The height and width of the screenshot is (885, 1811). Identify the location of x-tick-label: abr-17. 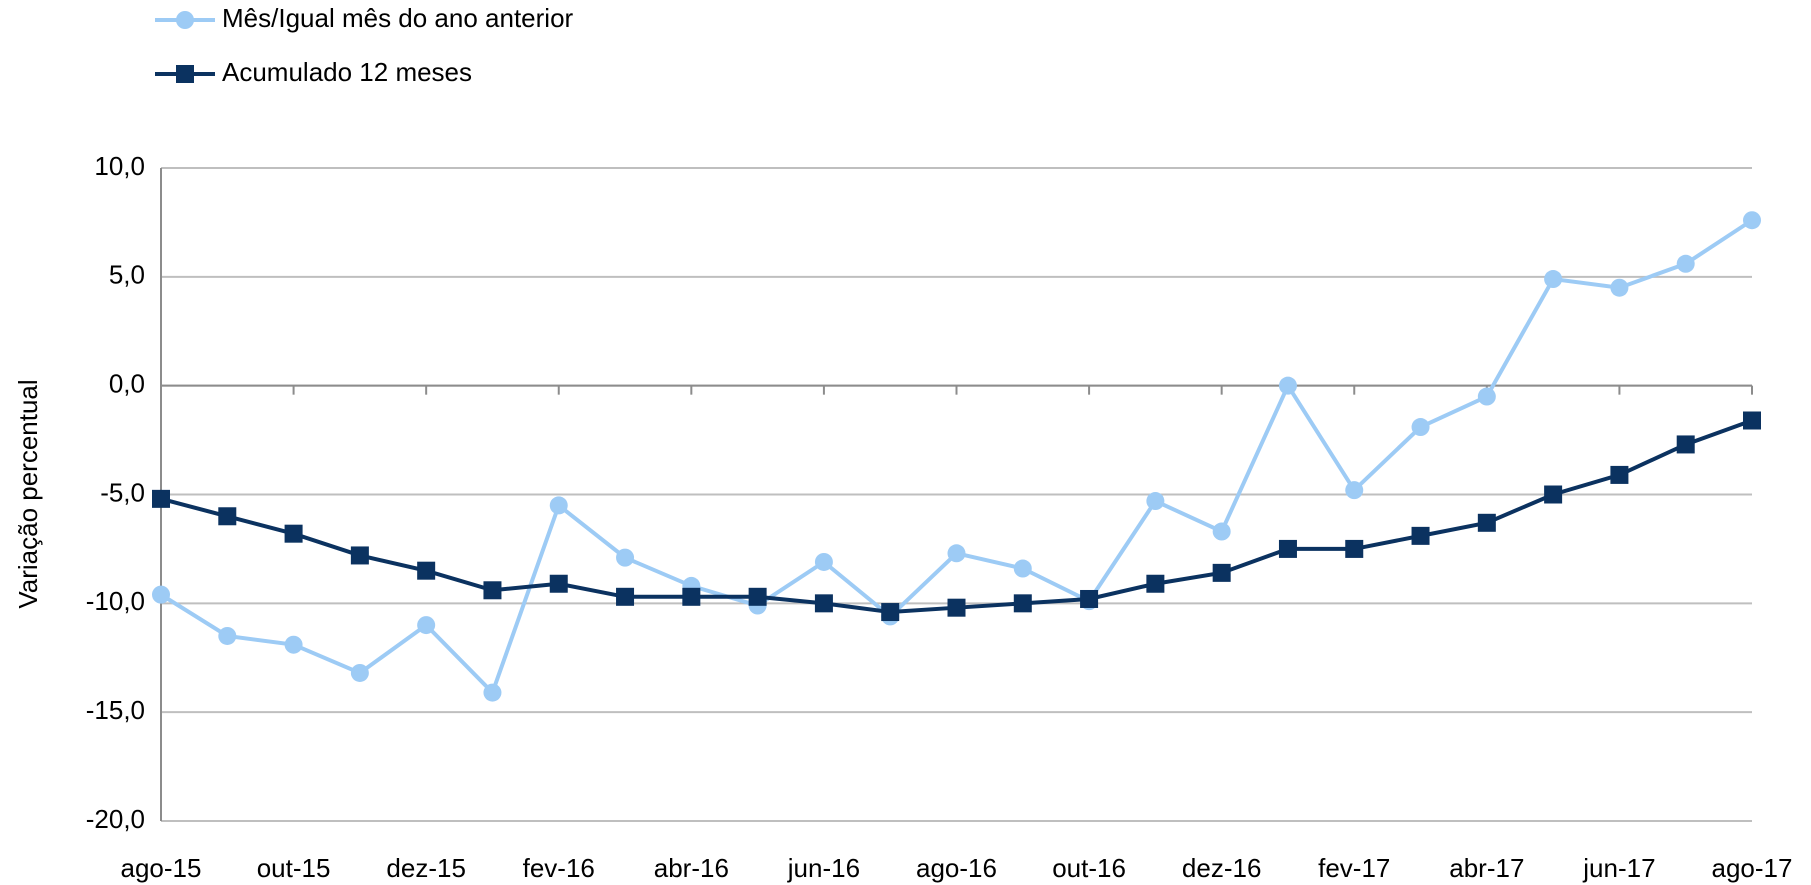
(1486, 868).